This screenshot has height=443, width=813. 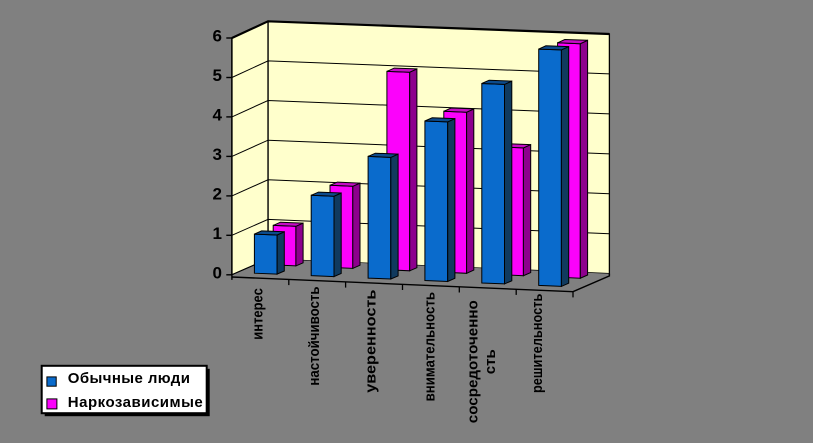 What do you see at coordinates (315, 335) in the screenshot?
I see `svg-text: настойчивость` at bounding box center [315, 335].